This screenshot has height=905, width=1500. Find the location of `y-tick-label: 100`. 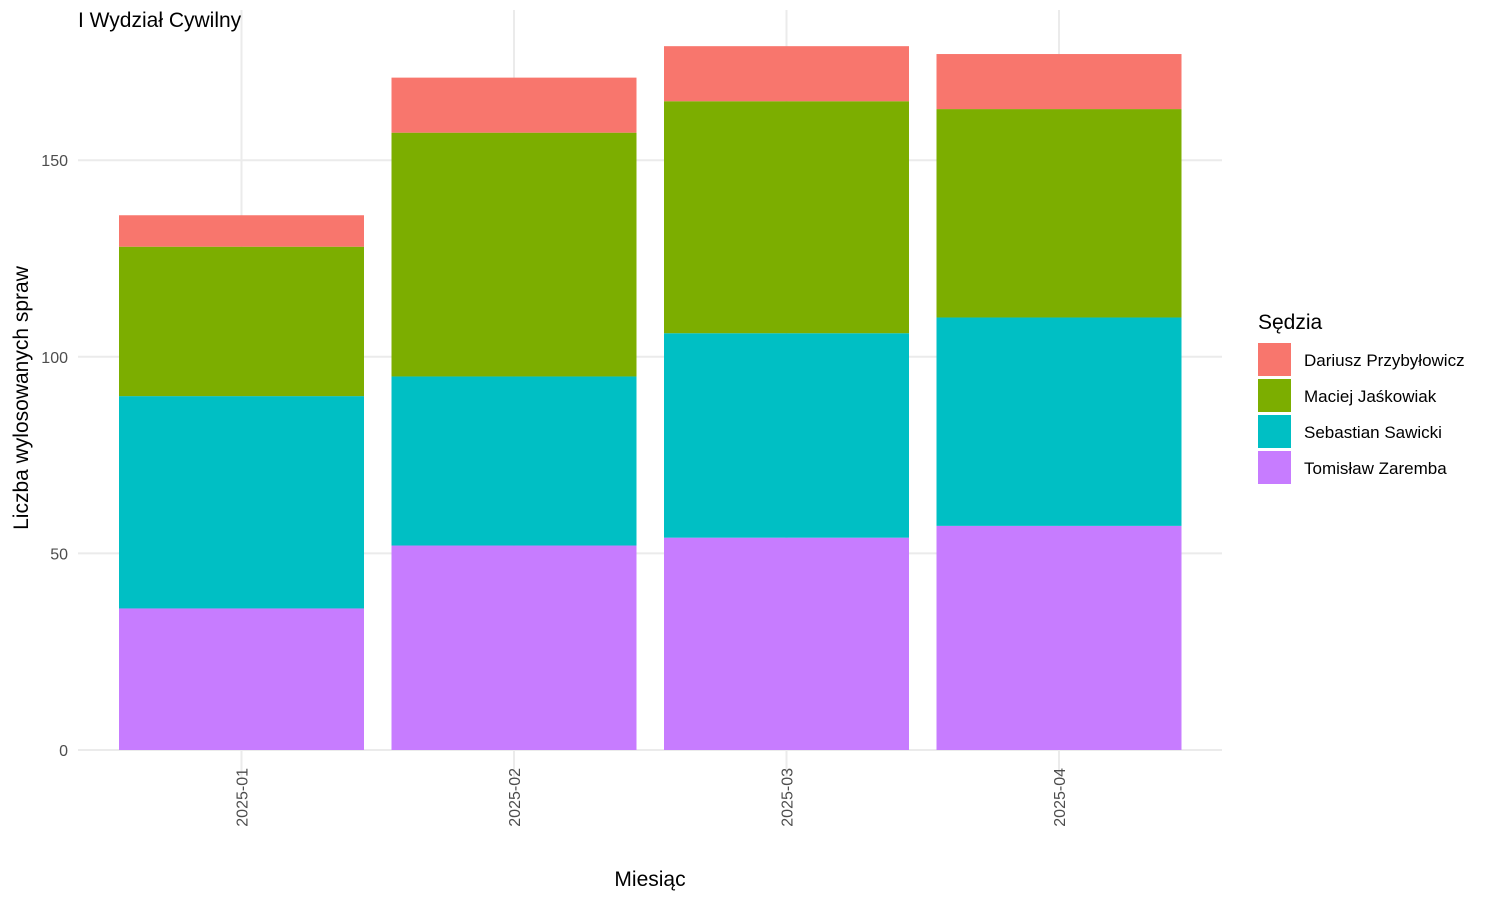

y-tick-label: 100 is located at coordinates (54, 358).